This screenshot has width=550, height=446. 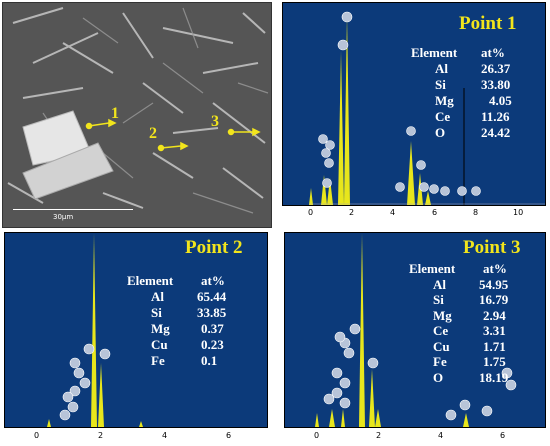 What do you see at coordinates (494, 299) in the screenshot?
I see `value-cell: 16.79` at bounding box center [494, 299].